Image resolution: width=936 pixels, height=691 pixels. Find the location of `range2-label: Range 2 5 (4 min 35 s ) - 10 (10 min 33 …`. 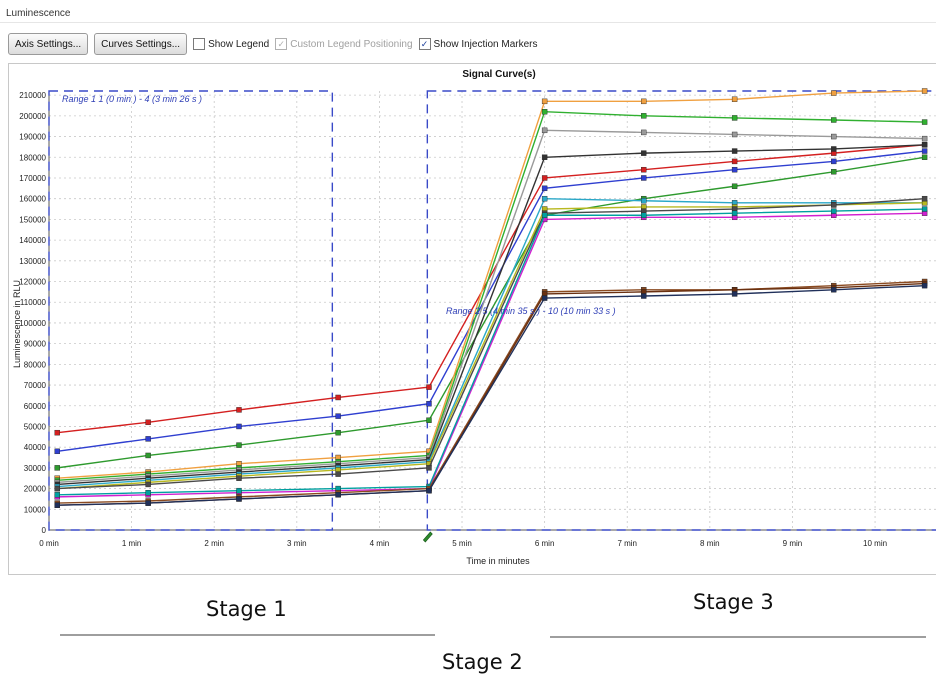

range2-label: Range 2 5 (4 min 35 s ) - 10 (10 min 33 … is located at coordinates (531, 311).